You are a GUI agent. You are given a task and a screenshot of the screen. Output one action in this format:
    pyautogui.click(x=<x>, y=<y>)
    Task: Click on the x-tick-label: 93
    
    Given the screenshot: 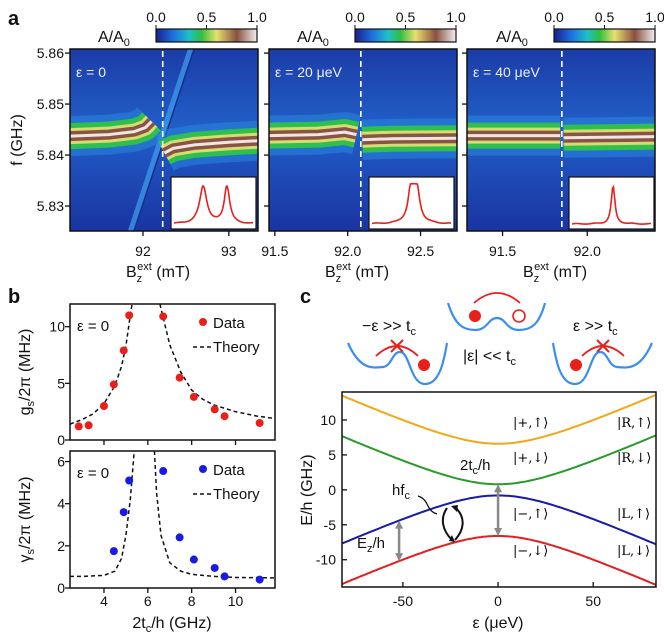 What is the action you would take?
    pyautogui.click(x=229, y=251)
    